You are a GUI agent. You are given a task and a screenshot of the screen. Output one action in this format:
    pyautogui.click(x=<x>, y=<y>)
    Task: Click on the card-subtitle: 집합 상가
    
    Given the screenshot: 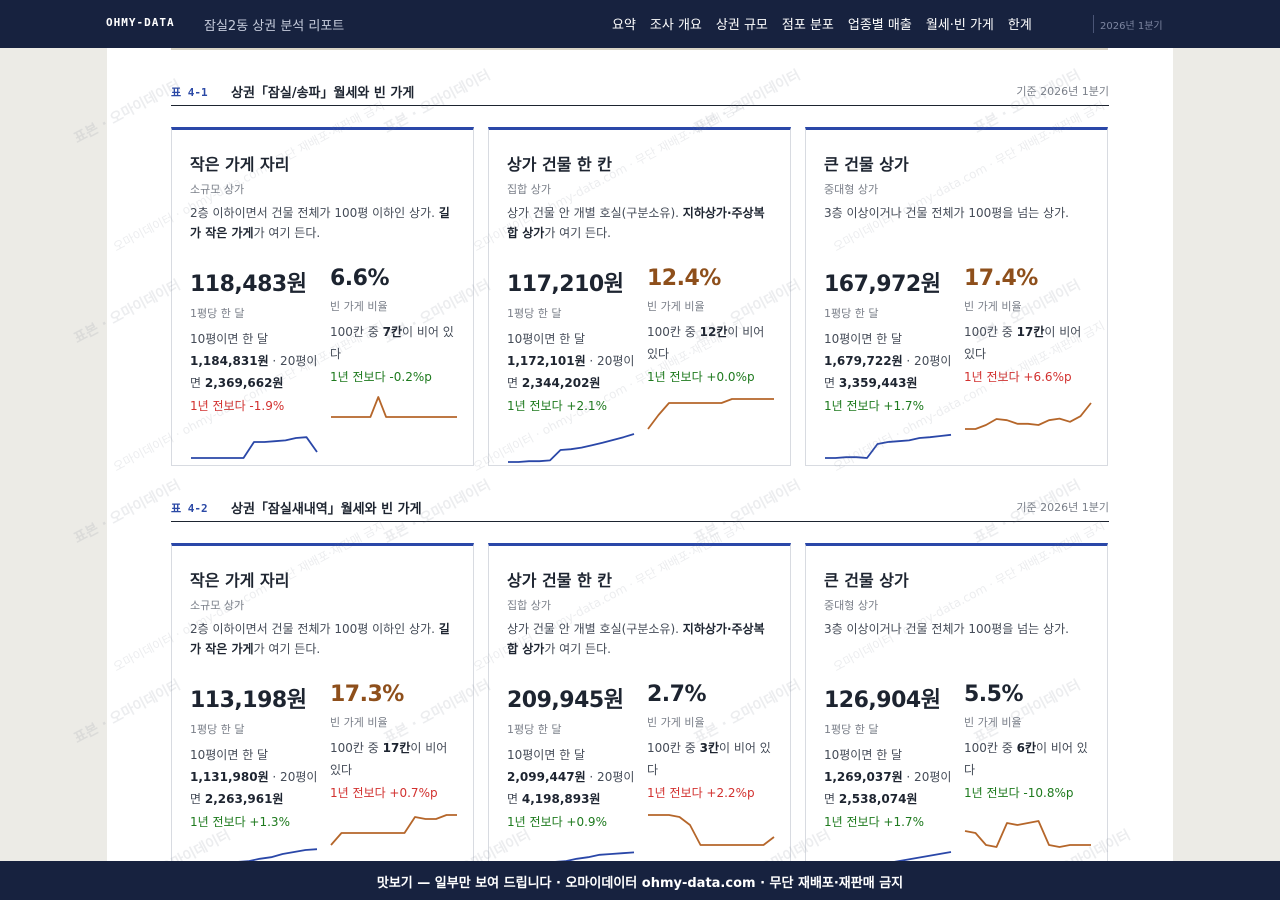 What is the action you would take?
    pyautogui.click(x=529, y=189)
    